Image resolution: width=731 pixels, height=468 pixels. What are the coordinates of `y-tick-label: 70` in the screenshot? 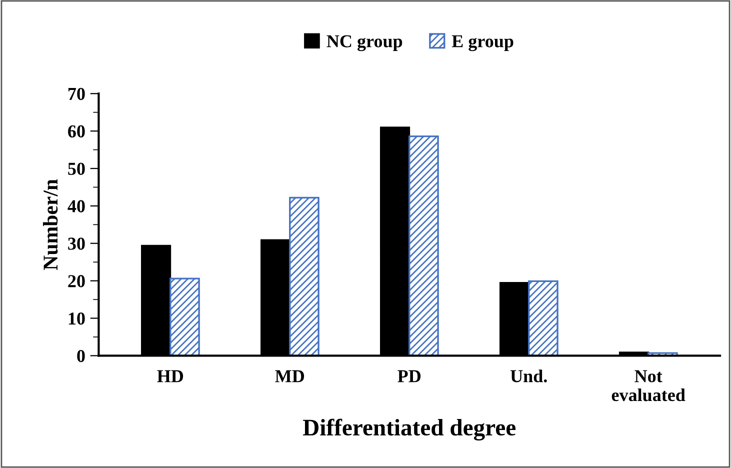 It's located at (76, 94).